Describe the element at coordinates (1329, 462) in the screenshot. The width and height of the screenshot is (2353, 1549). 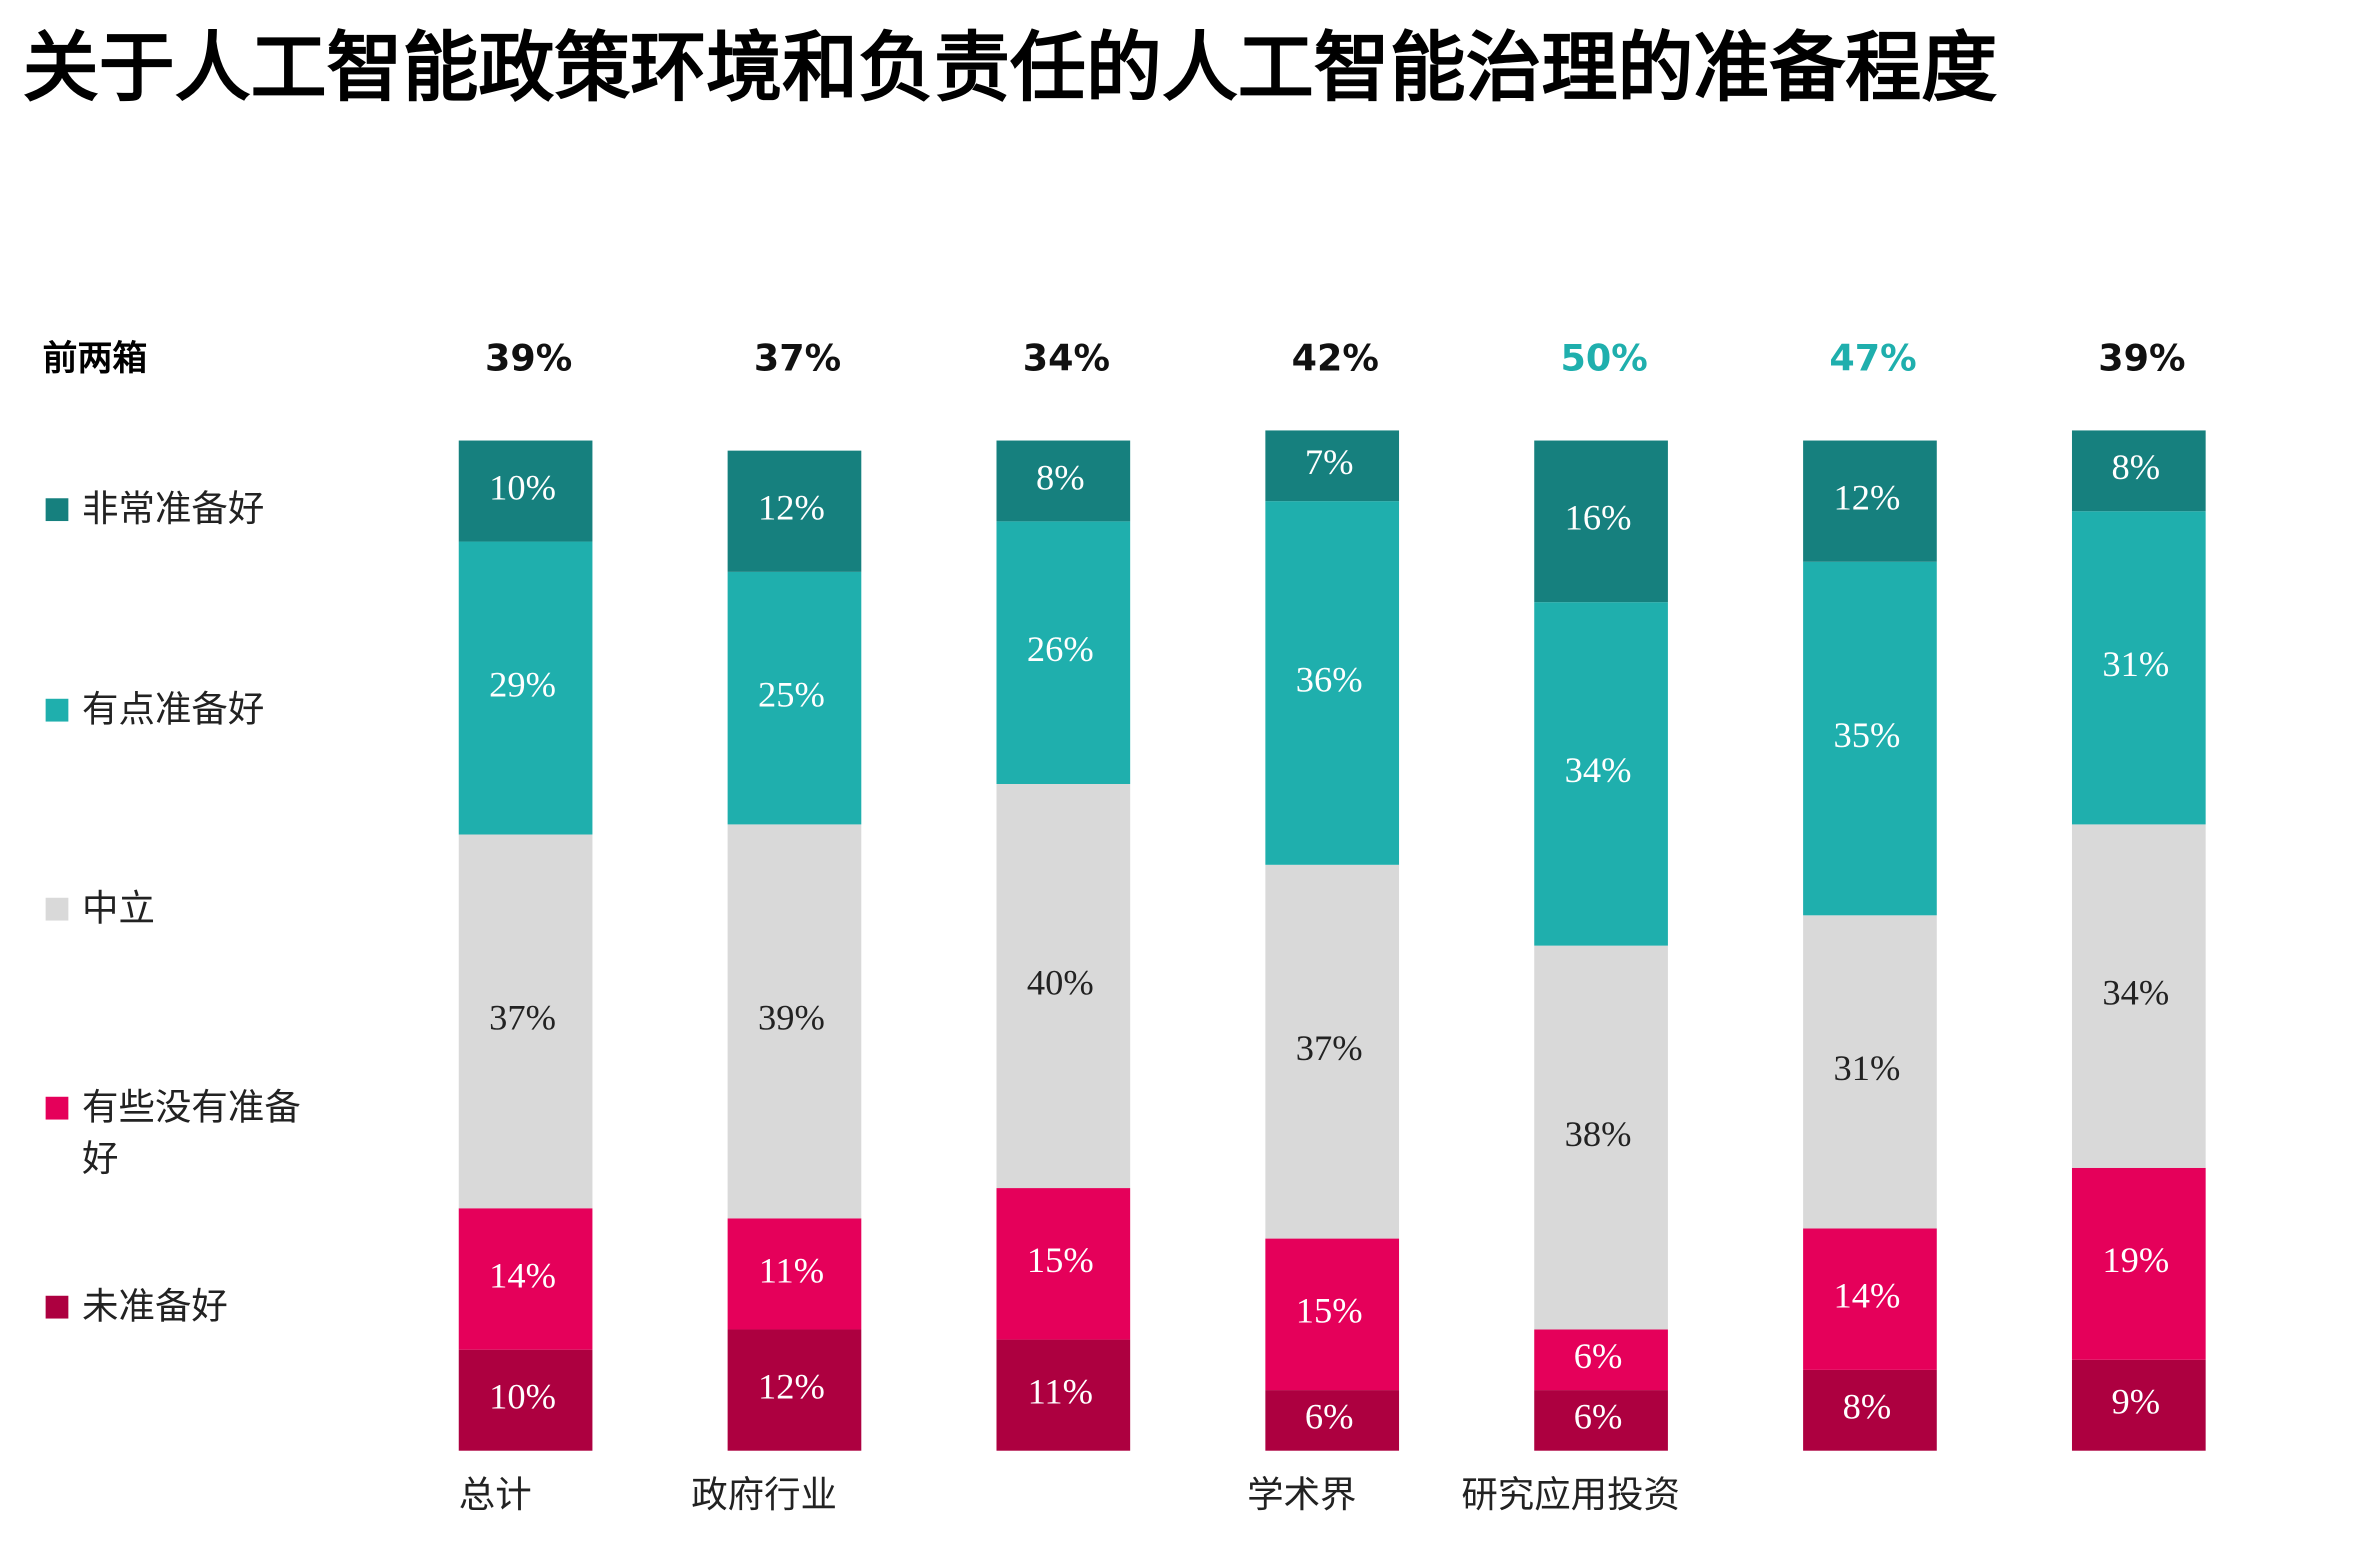
I see `data-label: 7%` at that location.